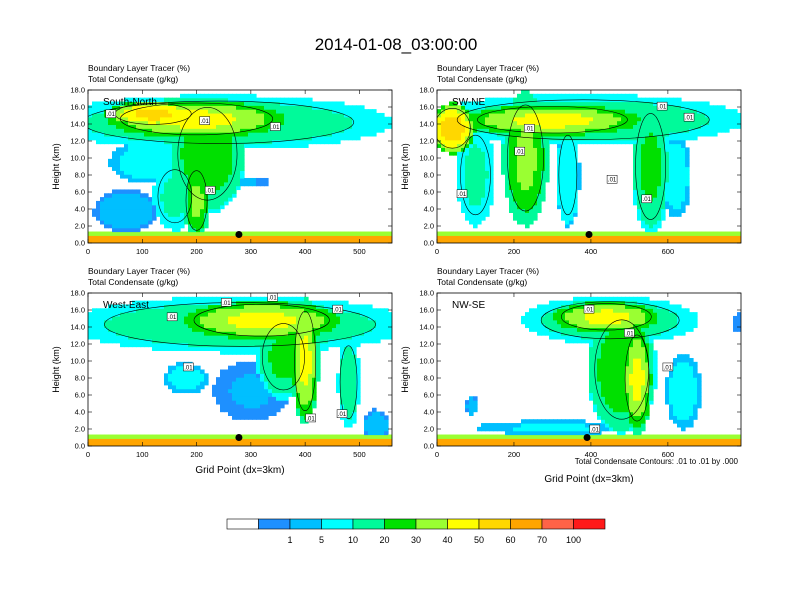 This screenshot has height=612, width=792. I want to click on contour-line, so click(552, 120).